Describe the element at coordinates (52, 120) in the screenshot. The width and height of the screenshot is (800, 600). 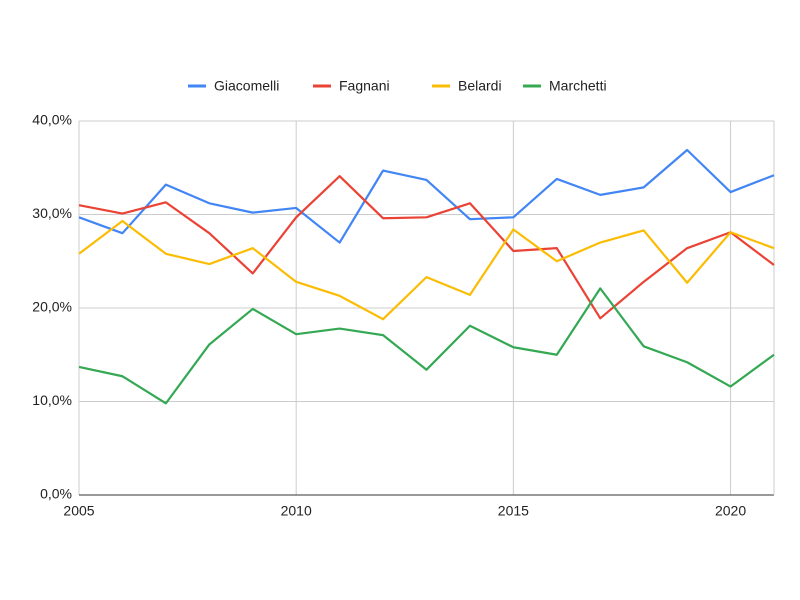
I see `y-tick-label: 40,0%` at that location.